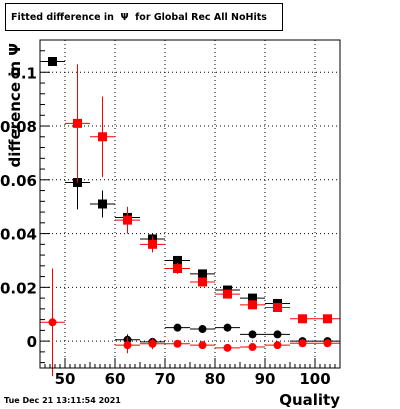 The width and height of the screenshot is (400, 409). What do you see at coordinates (215, 379) in the screenshot?
I see `x-tick-label: 80` at bounding box center [215, 379].